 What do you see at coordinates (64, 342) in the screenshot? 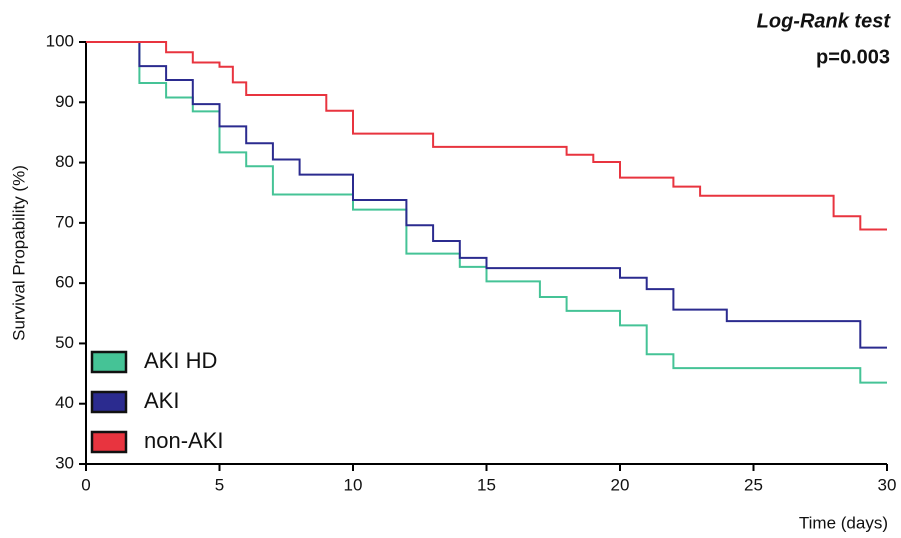
I see `y-tick-label: 50` at bounding box center [64, 342].